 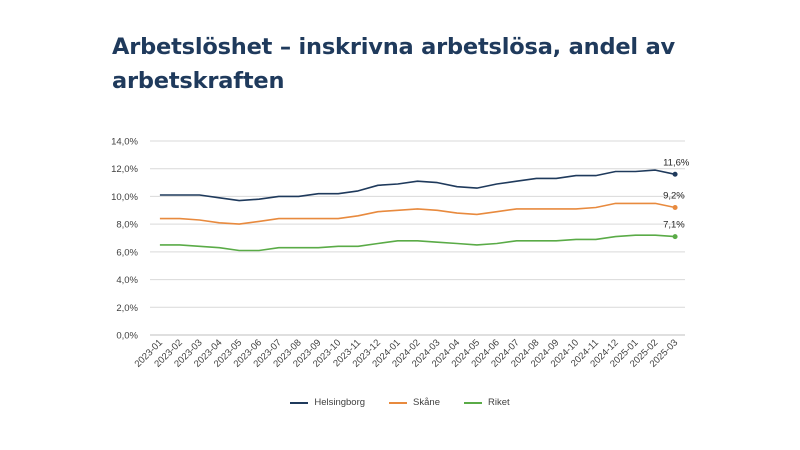 I want to click on end-marker-riket, so click(x=675, y=237).